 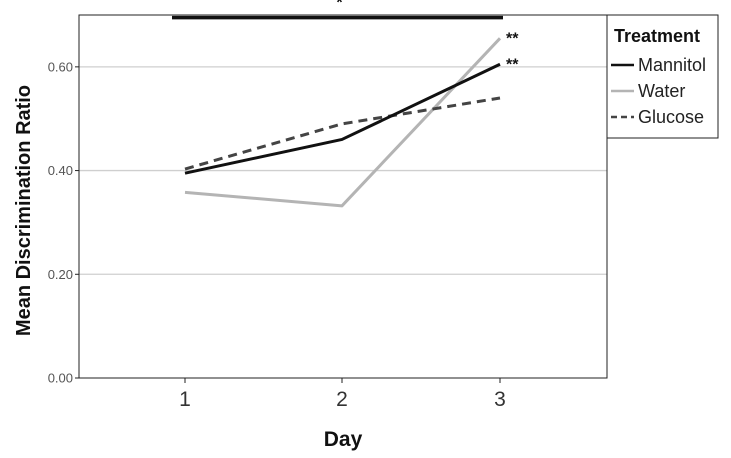 I want to click on y-tick-label: 0.40, so click(x=60, y=170).